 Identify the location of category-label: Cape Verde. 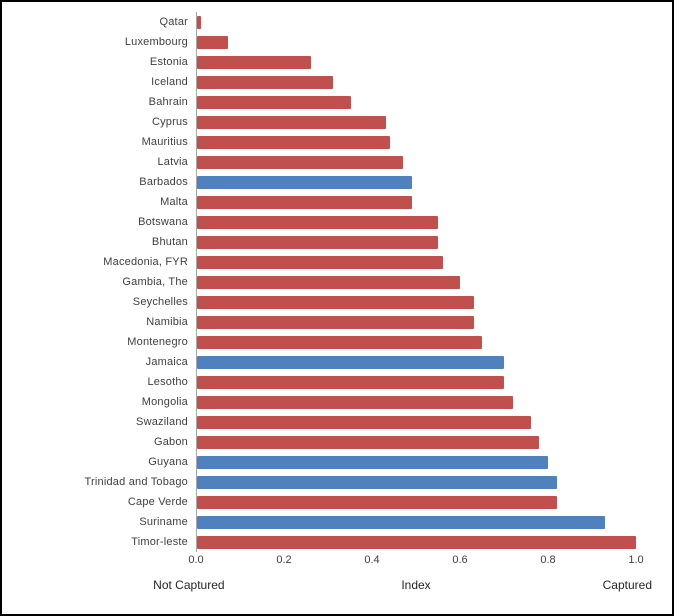
(157, 502).